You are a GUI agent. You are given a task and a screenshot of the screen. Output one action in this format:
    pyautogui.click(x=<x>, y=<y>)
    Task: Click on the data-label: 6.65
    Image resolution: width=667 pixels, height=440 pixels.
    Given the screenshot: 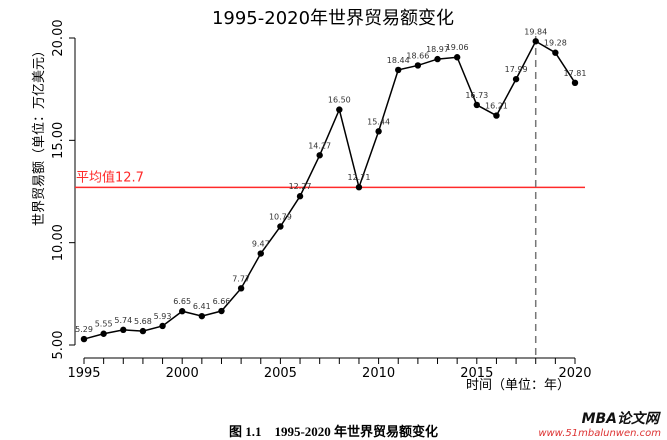 What is the action you would take?
    pyautogui.click(x=182, y=301)
    